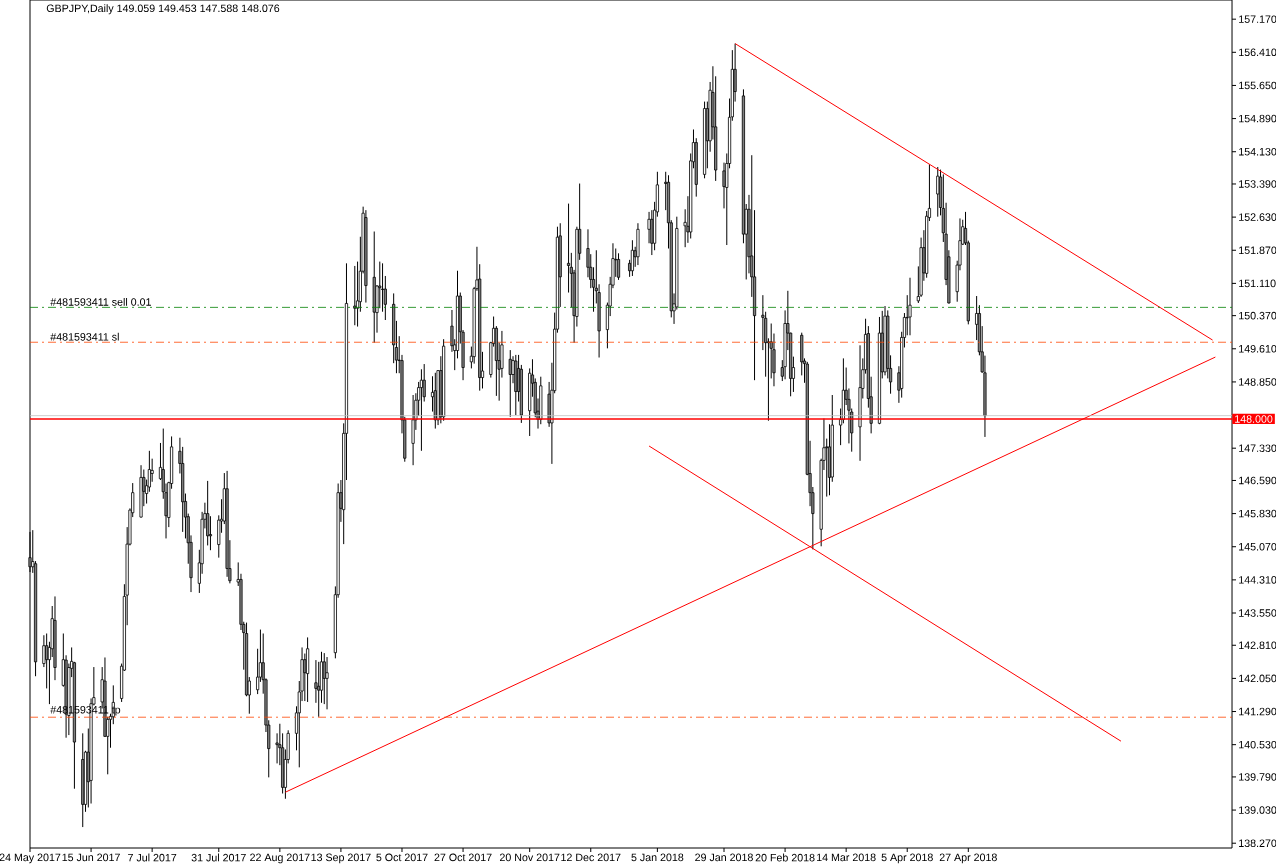 The image size is (1276, 867). I want to click on y-tick-label: 142.810, so click(1257, 645).